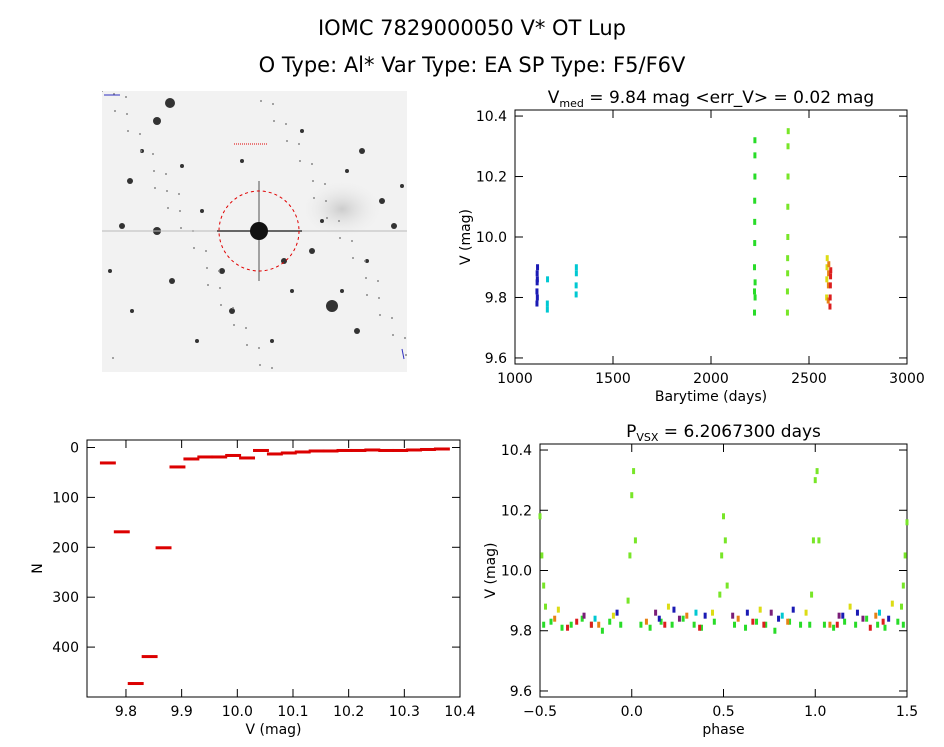 This screenshot has width=944, height=747. What do you see at coordinates (516, 572) in the screenshot?
I see `y-tick-label: 10.0` at bounding box center [516, 572].